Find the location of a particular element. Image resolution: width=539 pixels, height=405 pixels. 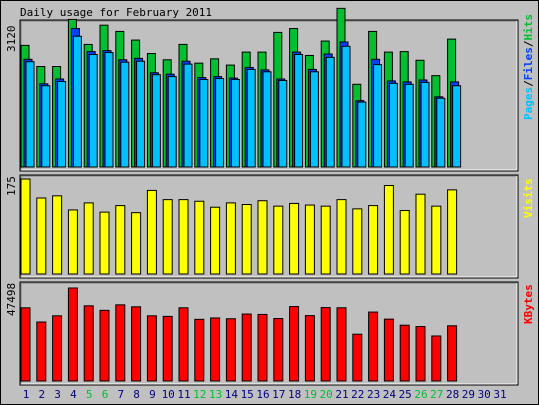

day-label: 9 is located at coordinates (152, 394).